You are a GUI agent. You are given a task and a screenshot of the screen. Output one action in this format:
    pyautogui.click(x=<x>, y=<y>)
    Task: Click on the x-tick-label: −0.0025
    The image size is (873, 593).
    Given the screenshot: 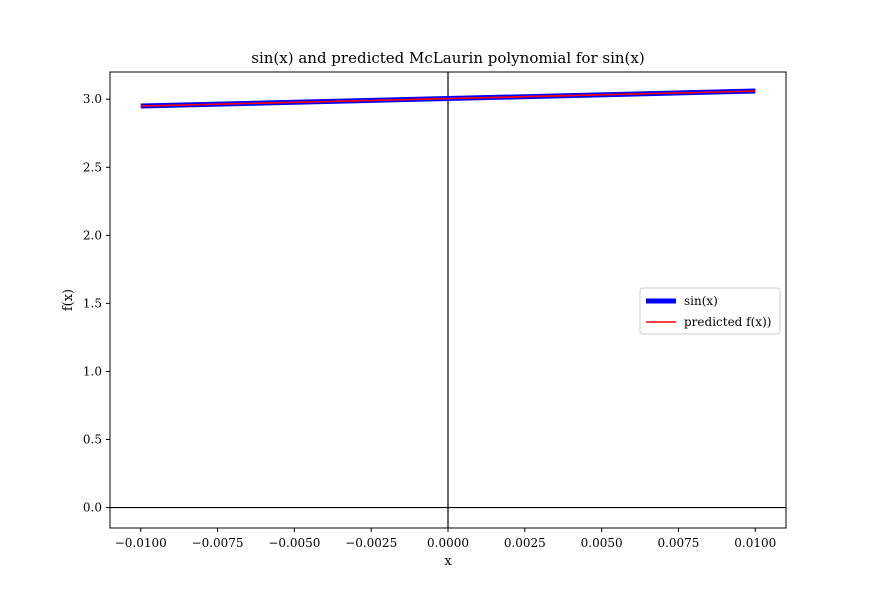 What is the action you would take?
    pyautogui.click(x=371, y=543)
    